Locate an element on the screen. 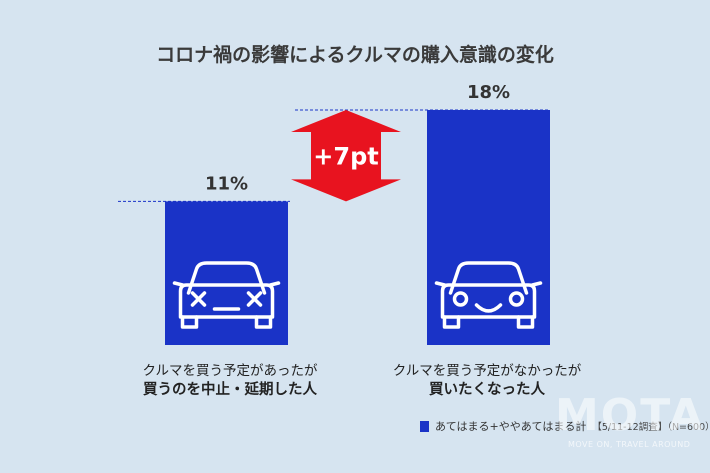 This screenshot has width=710, height=473. difference-arrow is located at coordinates (346, 156).